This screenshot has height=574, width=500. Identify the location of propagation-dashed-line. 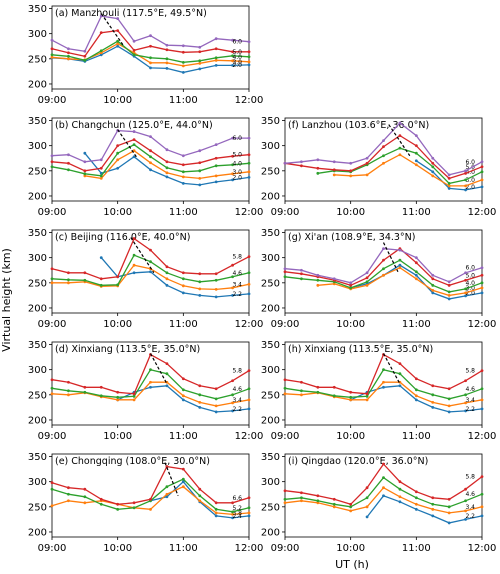
(390, 257).